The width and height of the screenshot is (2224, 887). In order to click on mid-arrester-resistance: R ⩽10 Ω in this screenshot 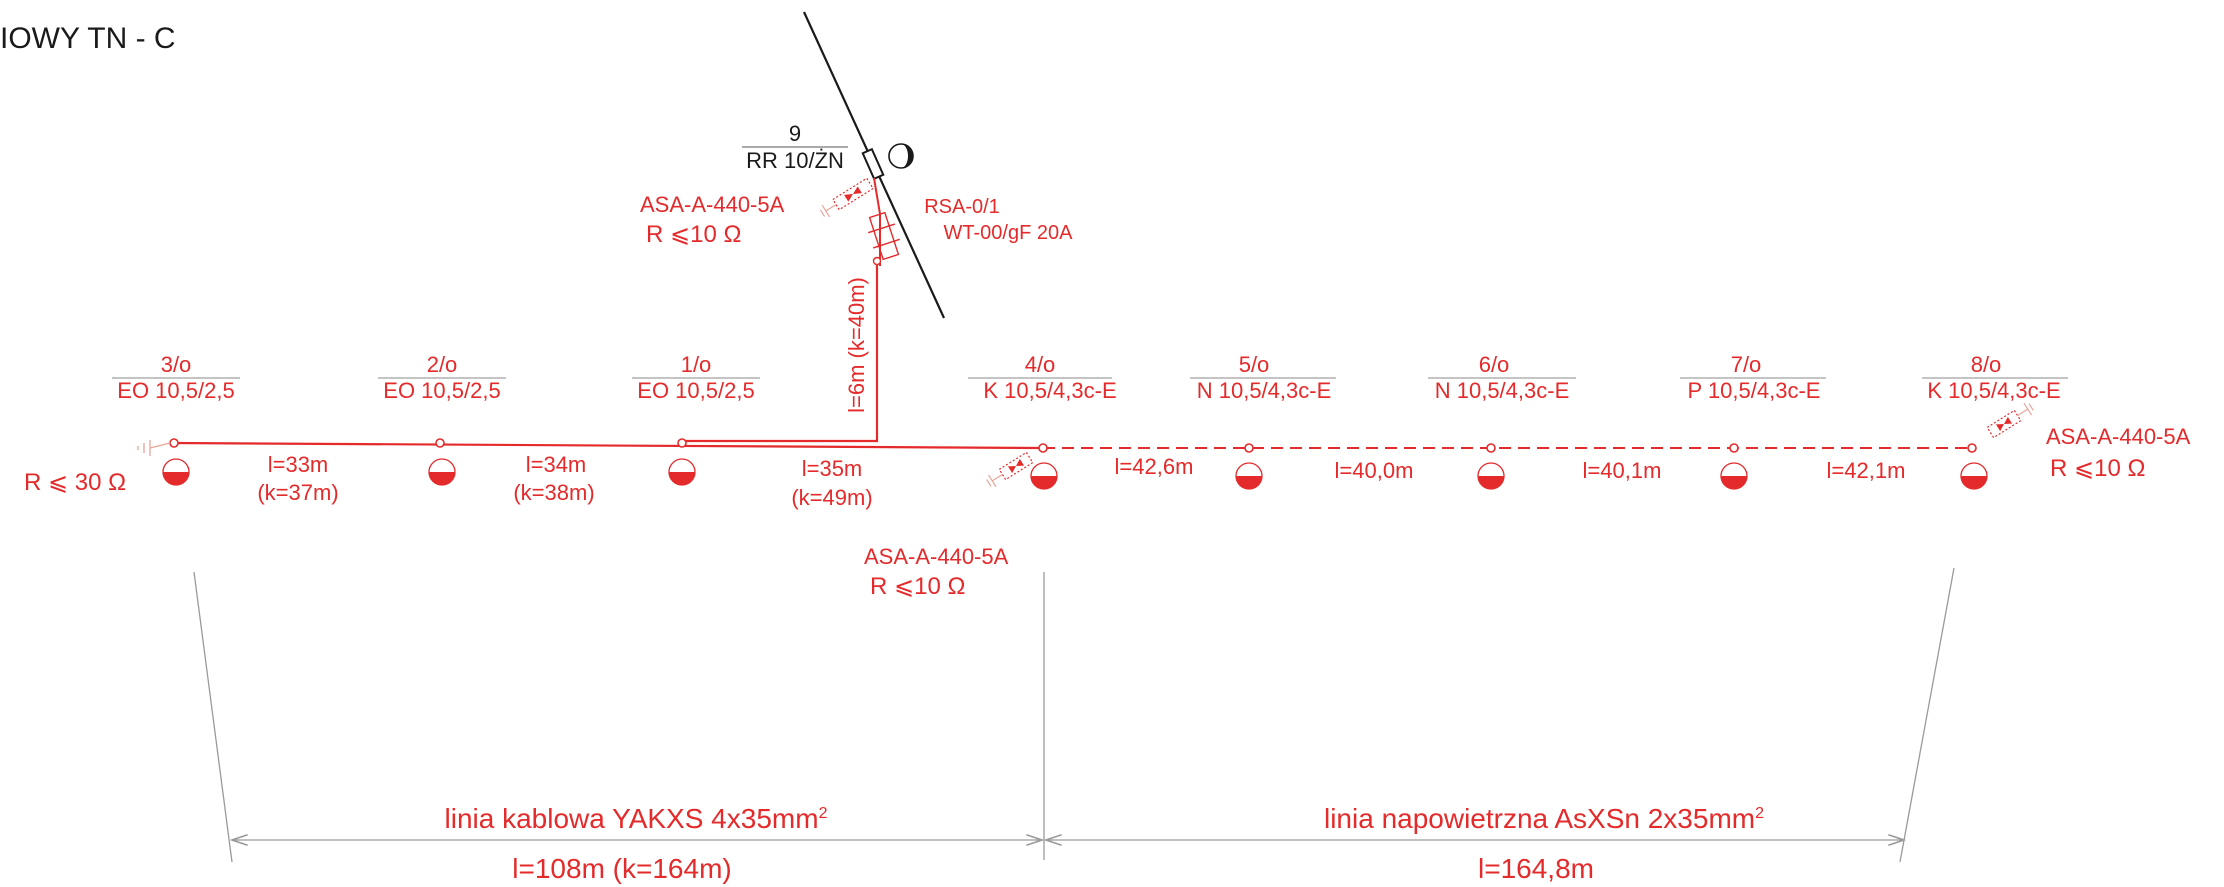, I will do `click(917, 586)`.